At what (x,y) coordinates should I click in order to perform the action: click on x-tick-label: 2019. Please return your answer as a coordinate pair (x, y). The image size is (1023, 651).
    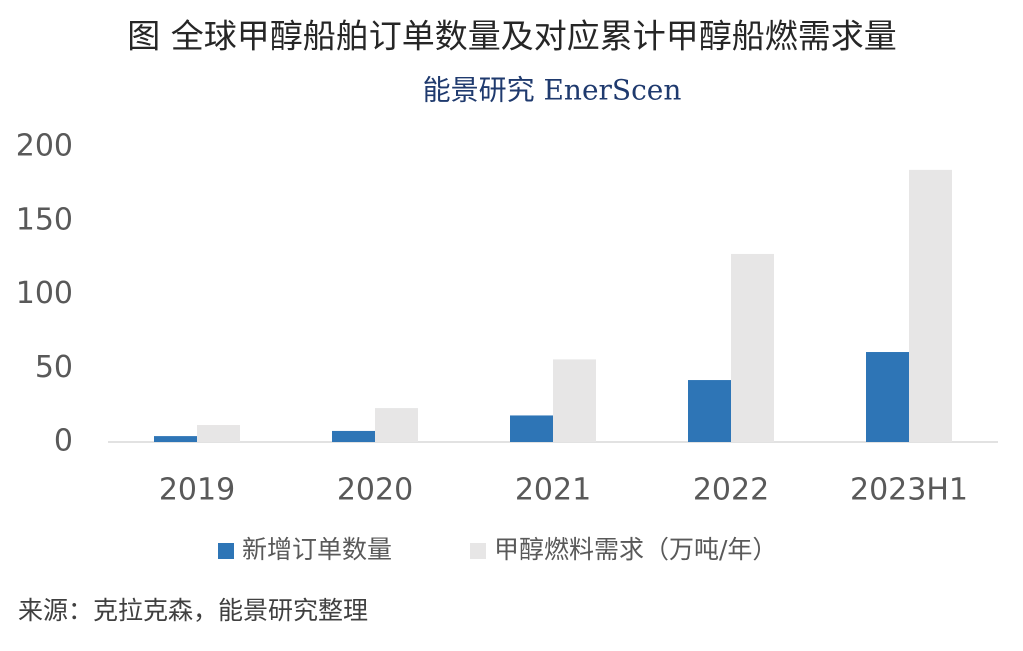
    Looking at the image, I should click on (197, 490).